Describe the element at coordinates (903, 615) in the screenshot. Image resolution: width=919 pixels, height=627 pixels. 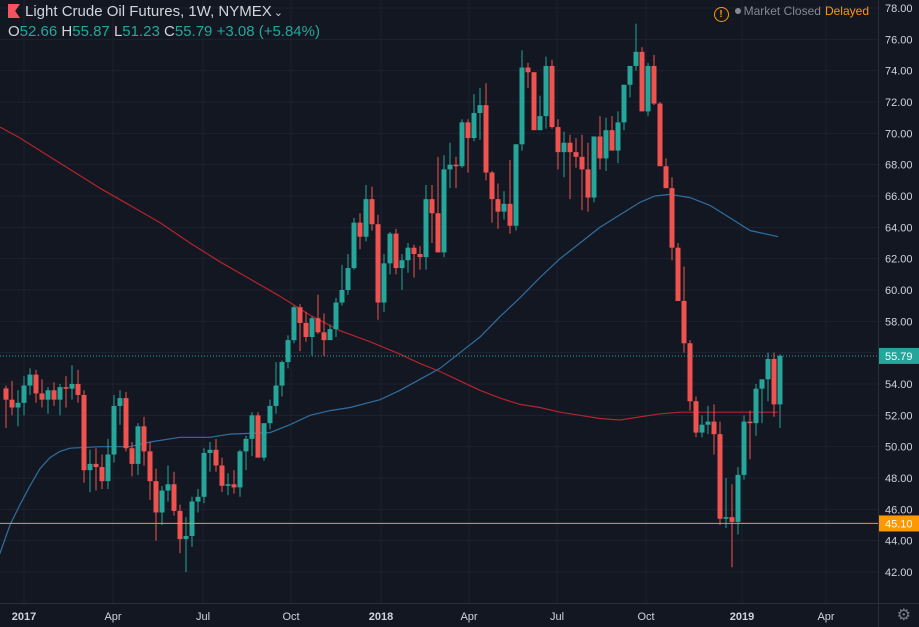
I see `gear-icon: ⚙` at that location.